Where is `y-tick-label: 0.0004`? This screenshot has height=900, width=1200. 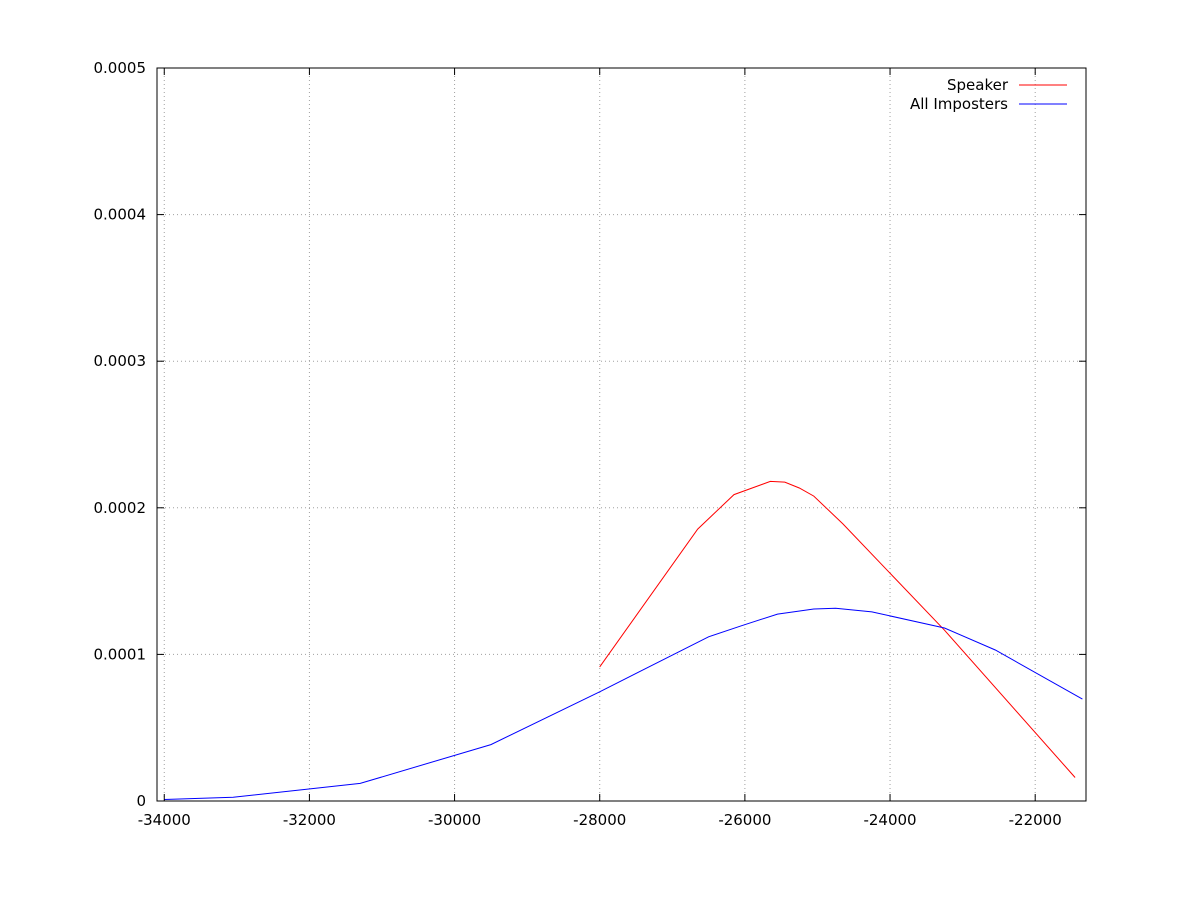 y-tick-label: 0.0004 is located at coordinates (120, 215).